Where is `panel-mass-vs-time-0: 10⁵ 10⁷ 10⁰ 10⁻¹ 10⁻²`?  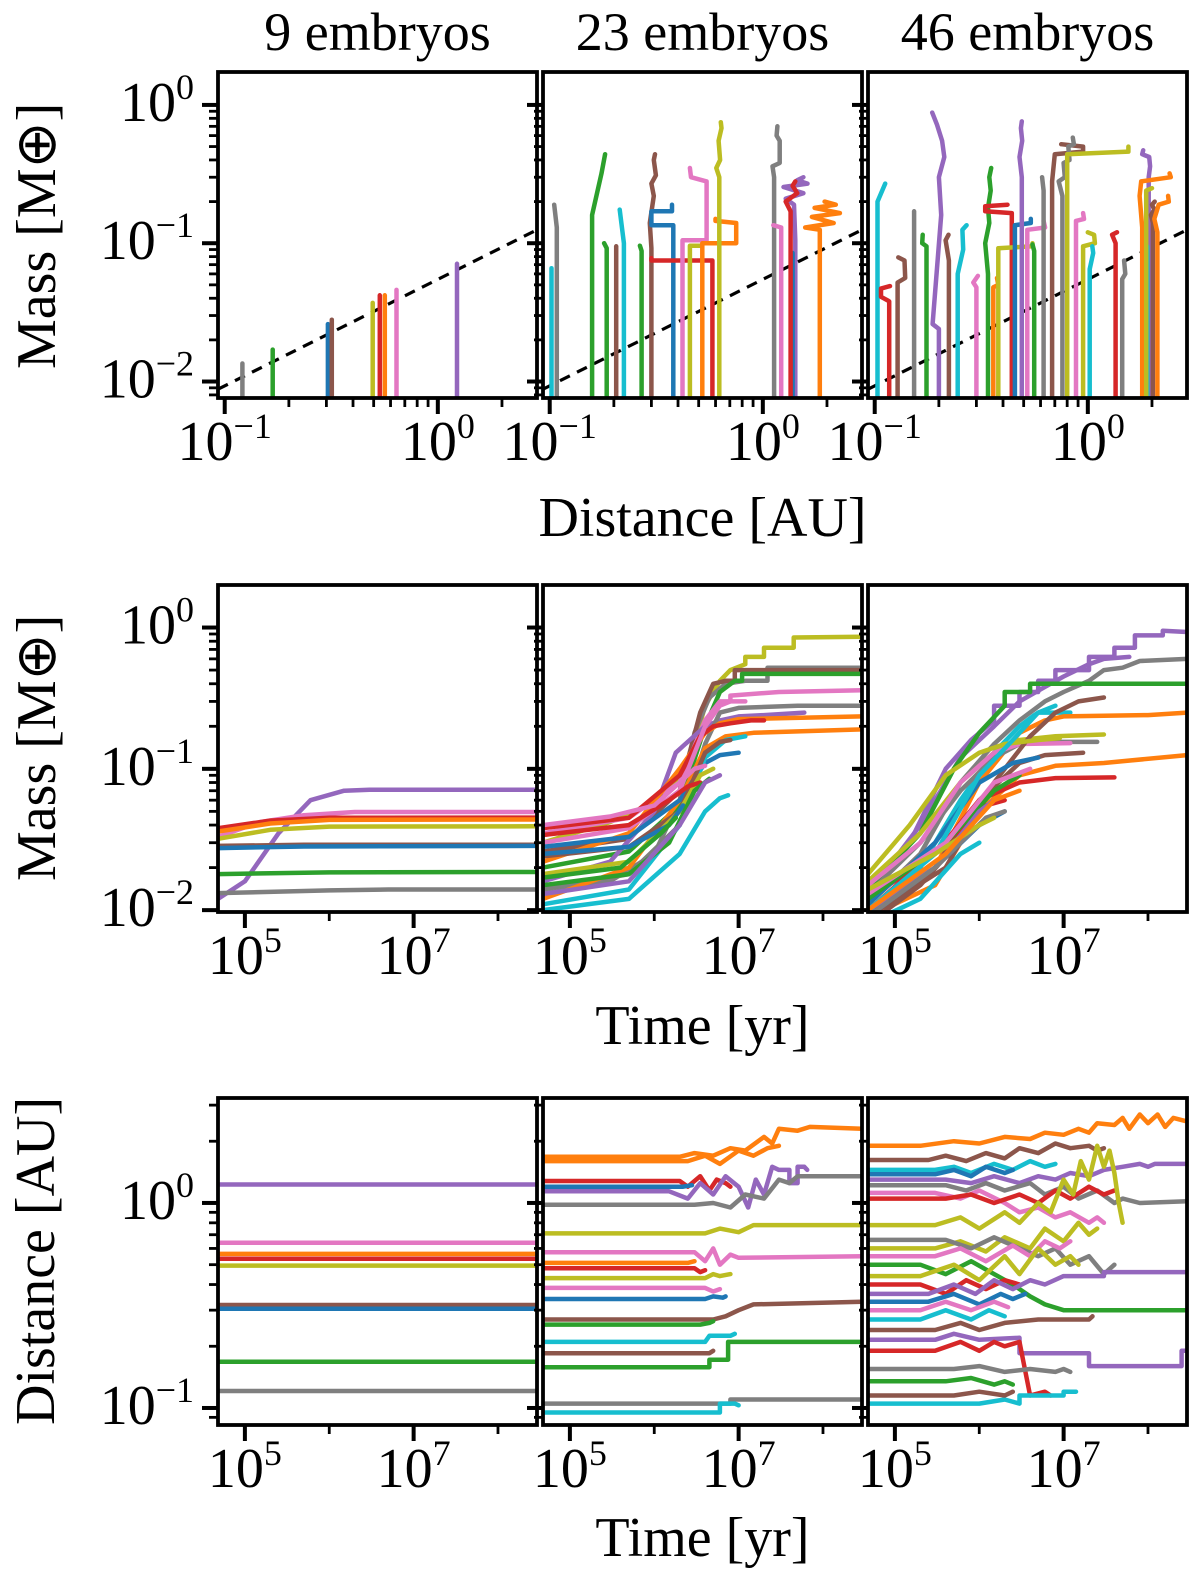 panel-mass-vs-time-0: 10⁵ 10⁷ 10⁰ 10⁻¹ 10⁻² is located at coordinates (319, 785).